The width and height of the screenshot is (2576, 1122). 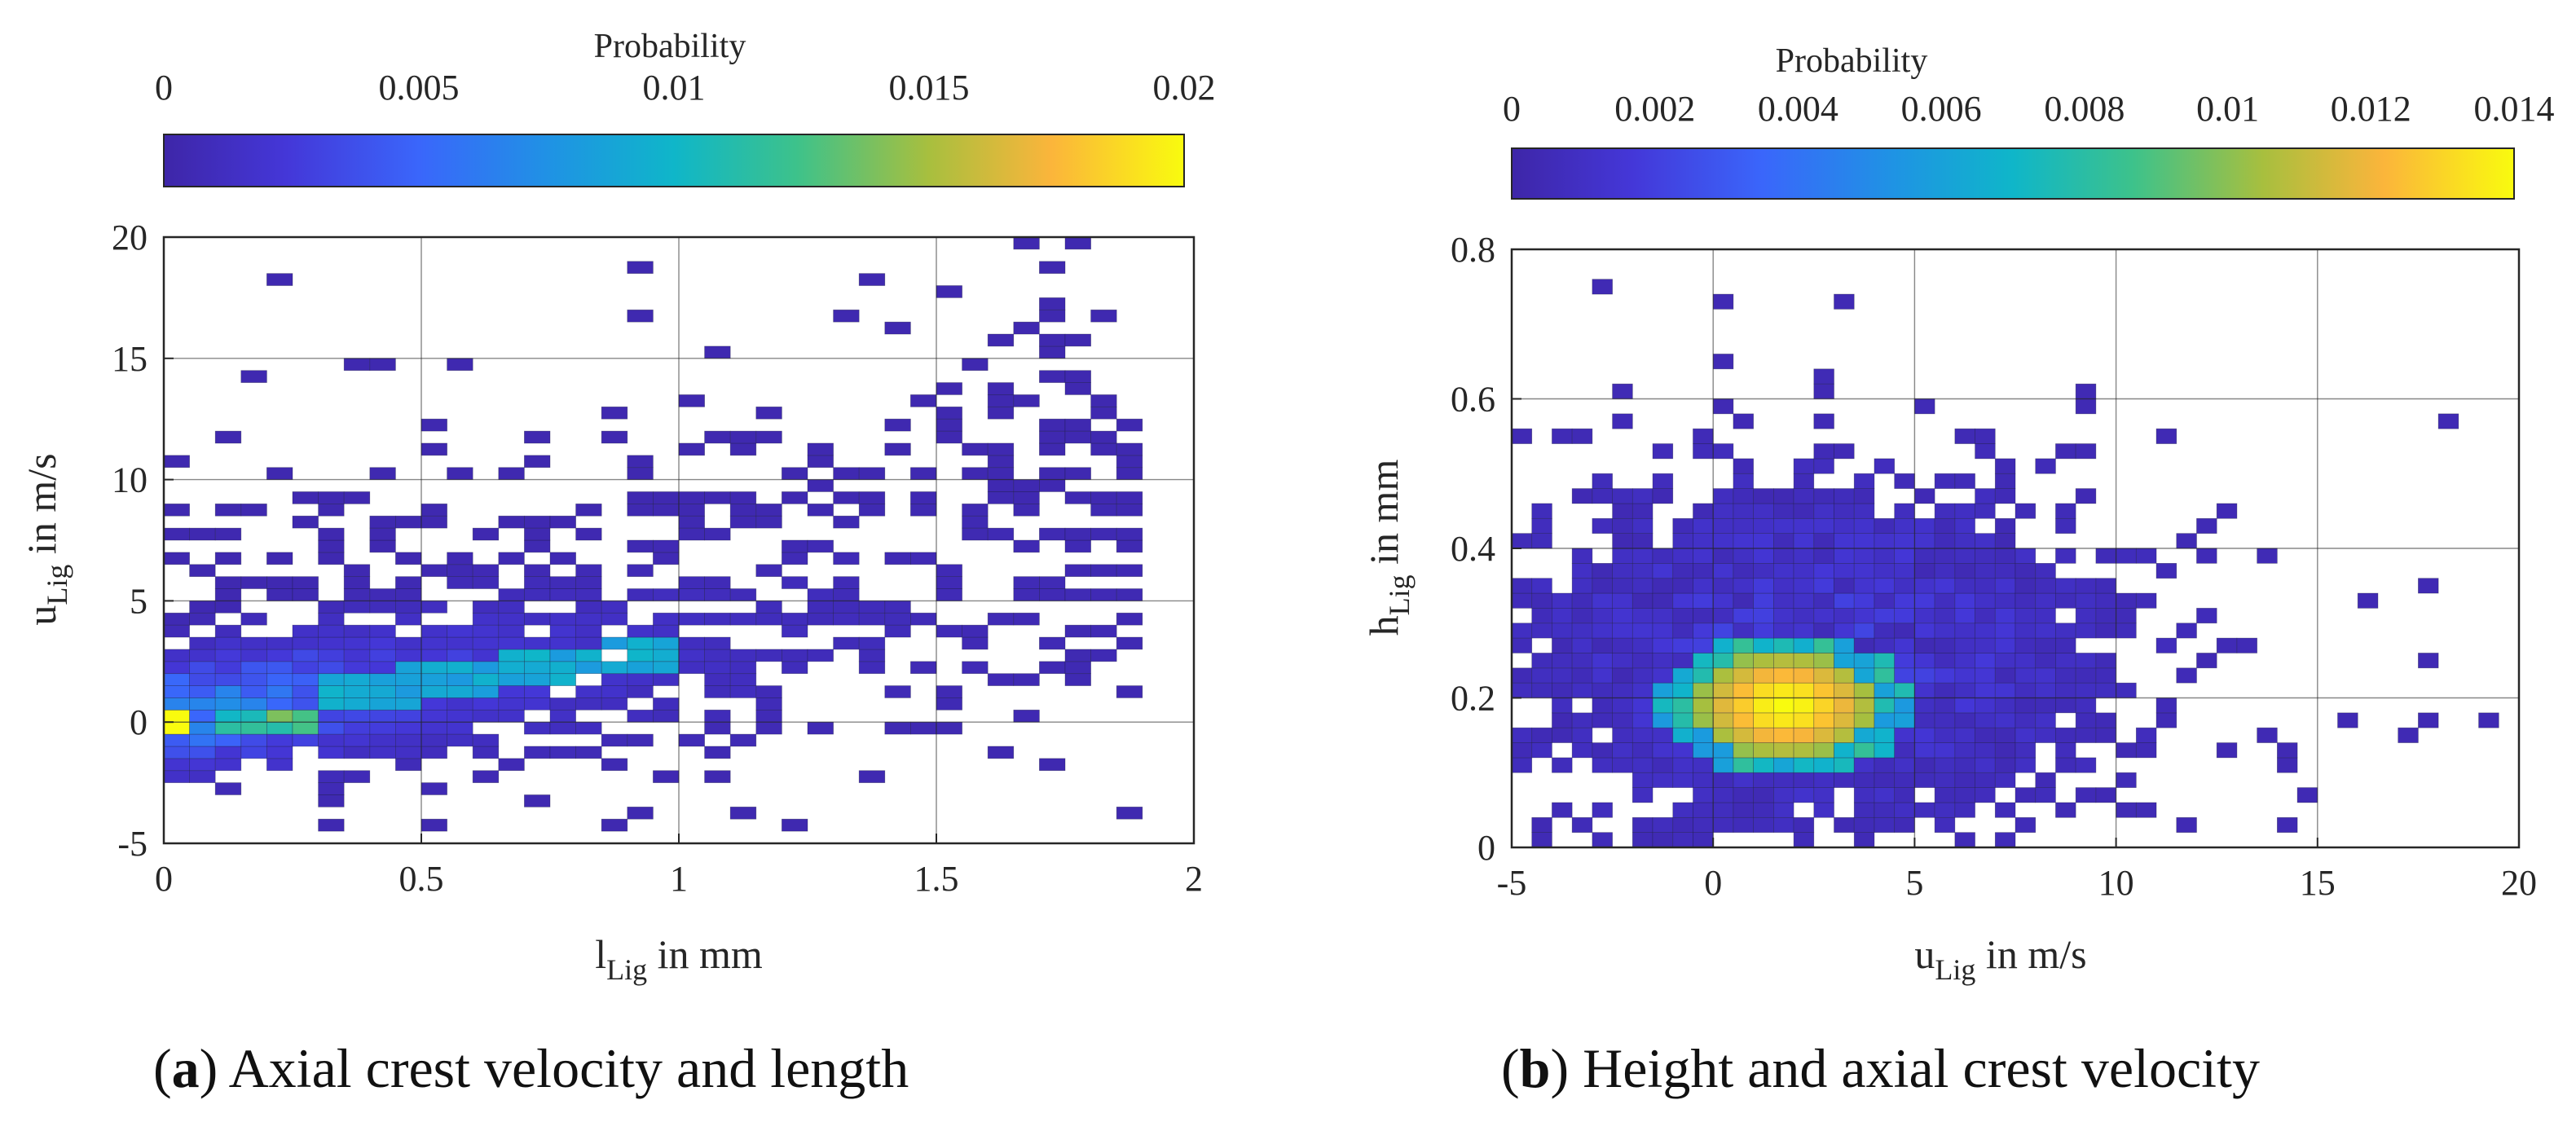 What do you see at coordinates (2013, 173) in the screenshot?
I see `colorbar-b` at bounding box center [2013, 173].